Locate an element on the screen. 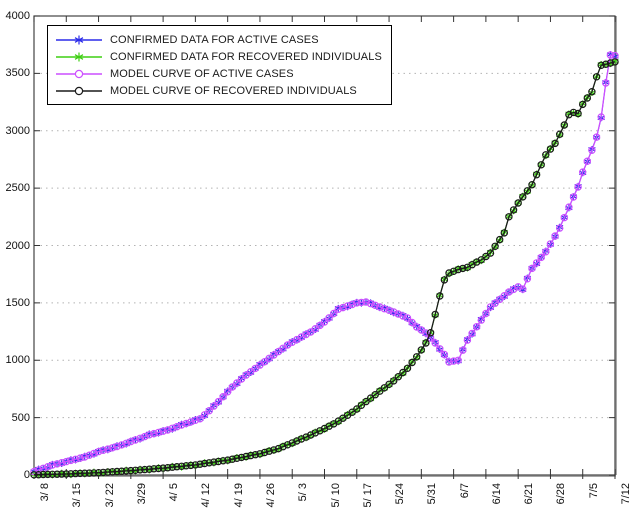  y-tick-label: 1000 is located at coordinates (17, 360).